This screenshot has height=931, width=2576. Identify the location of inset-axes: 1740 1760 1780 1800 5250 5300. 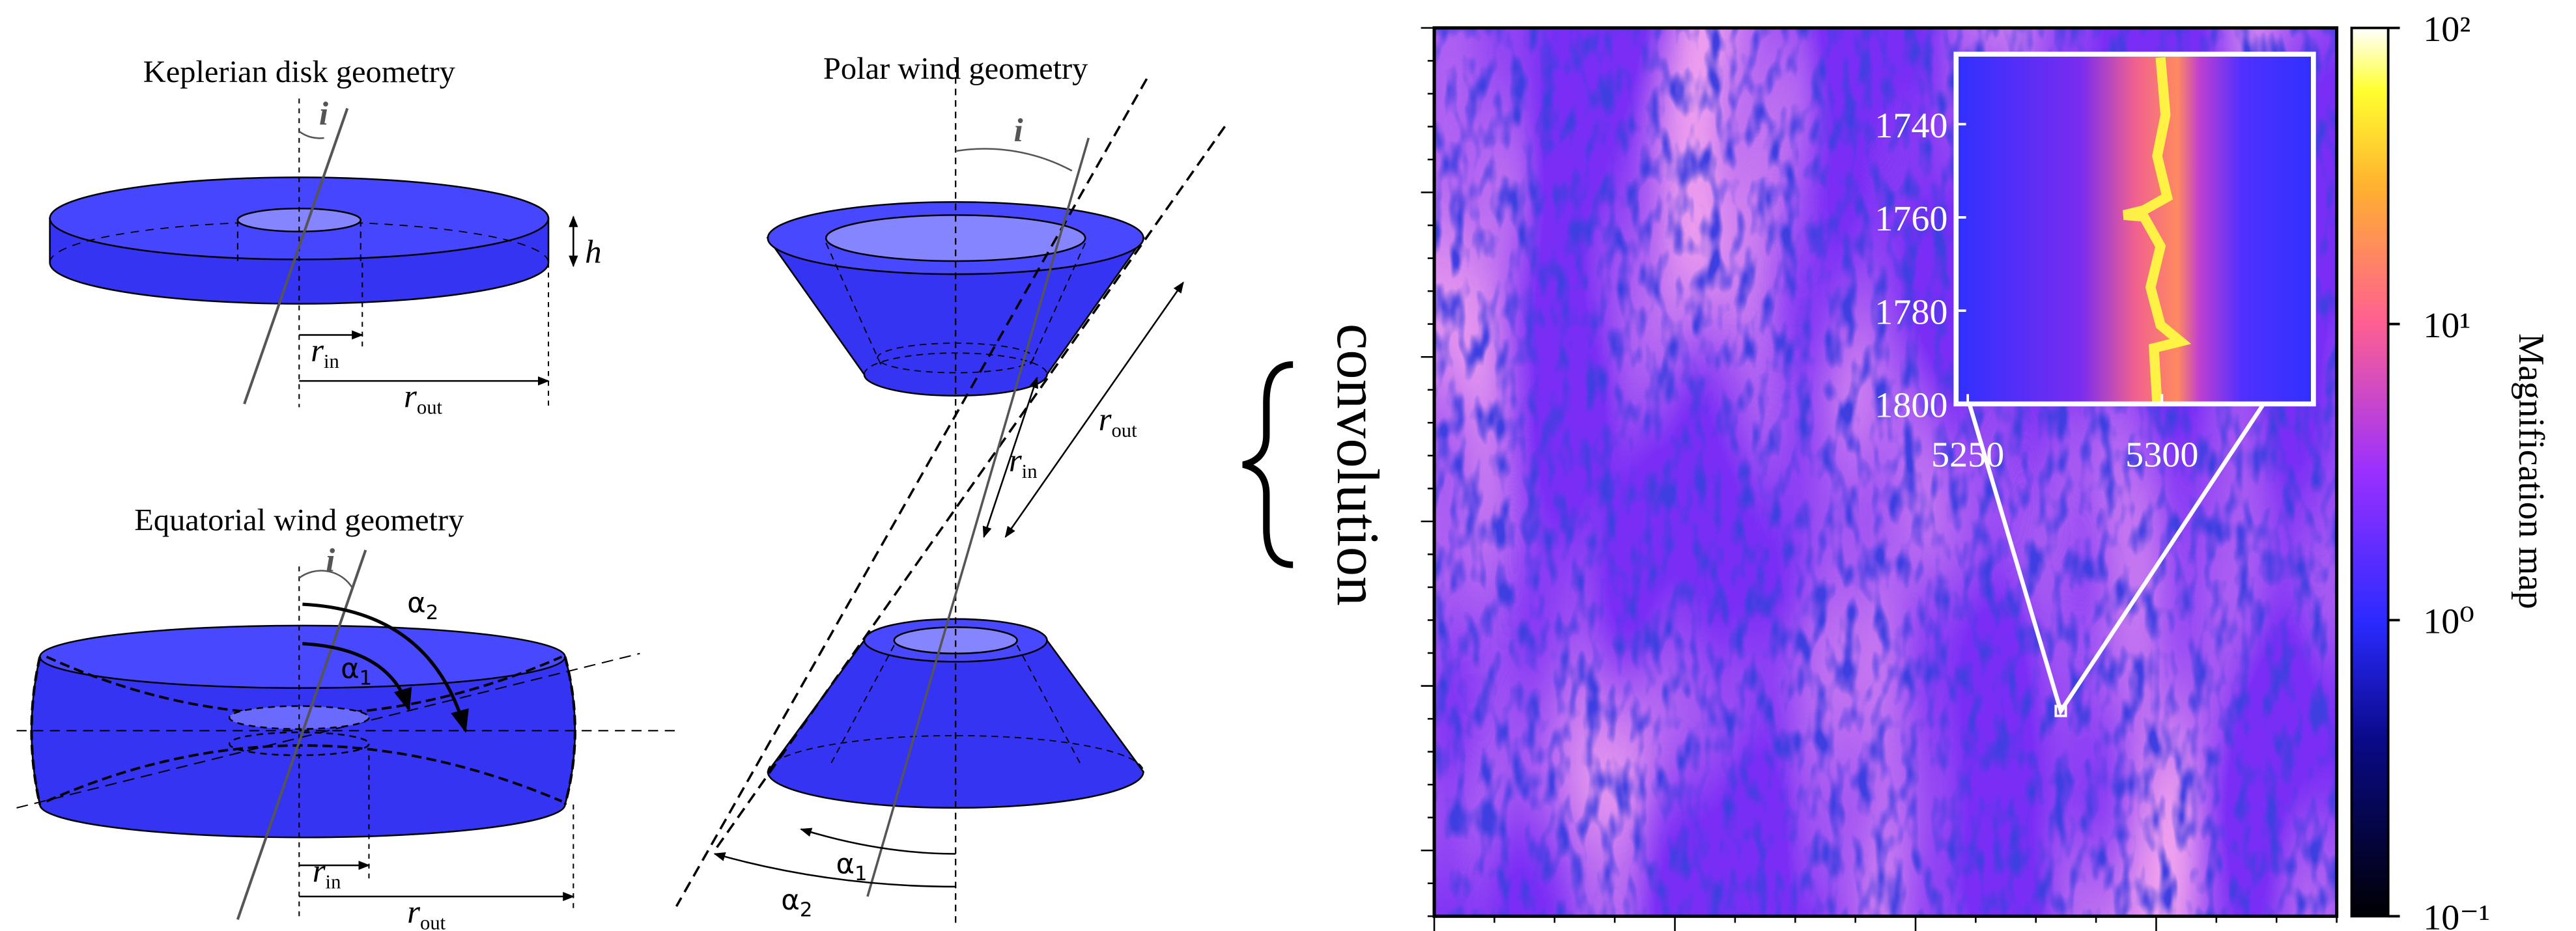
(2036, 290).